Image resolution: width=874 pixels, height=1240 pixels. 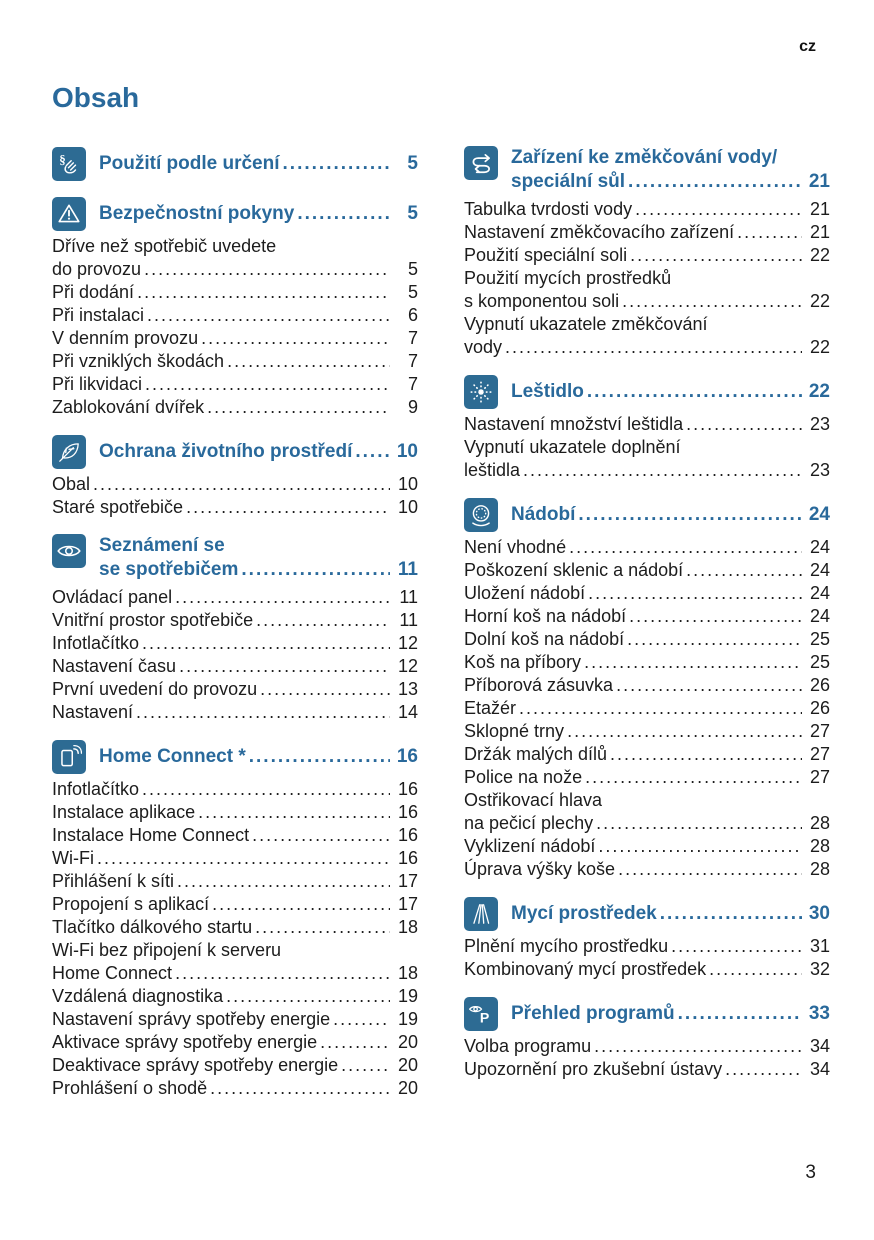 What do you see at coordinates (670, 1014) in the screenshot?
I see `section-title-row: Přehled programů 33` at bounding box center [670, 1014].